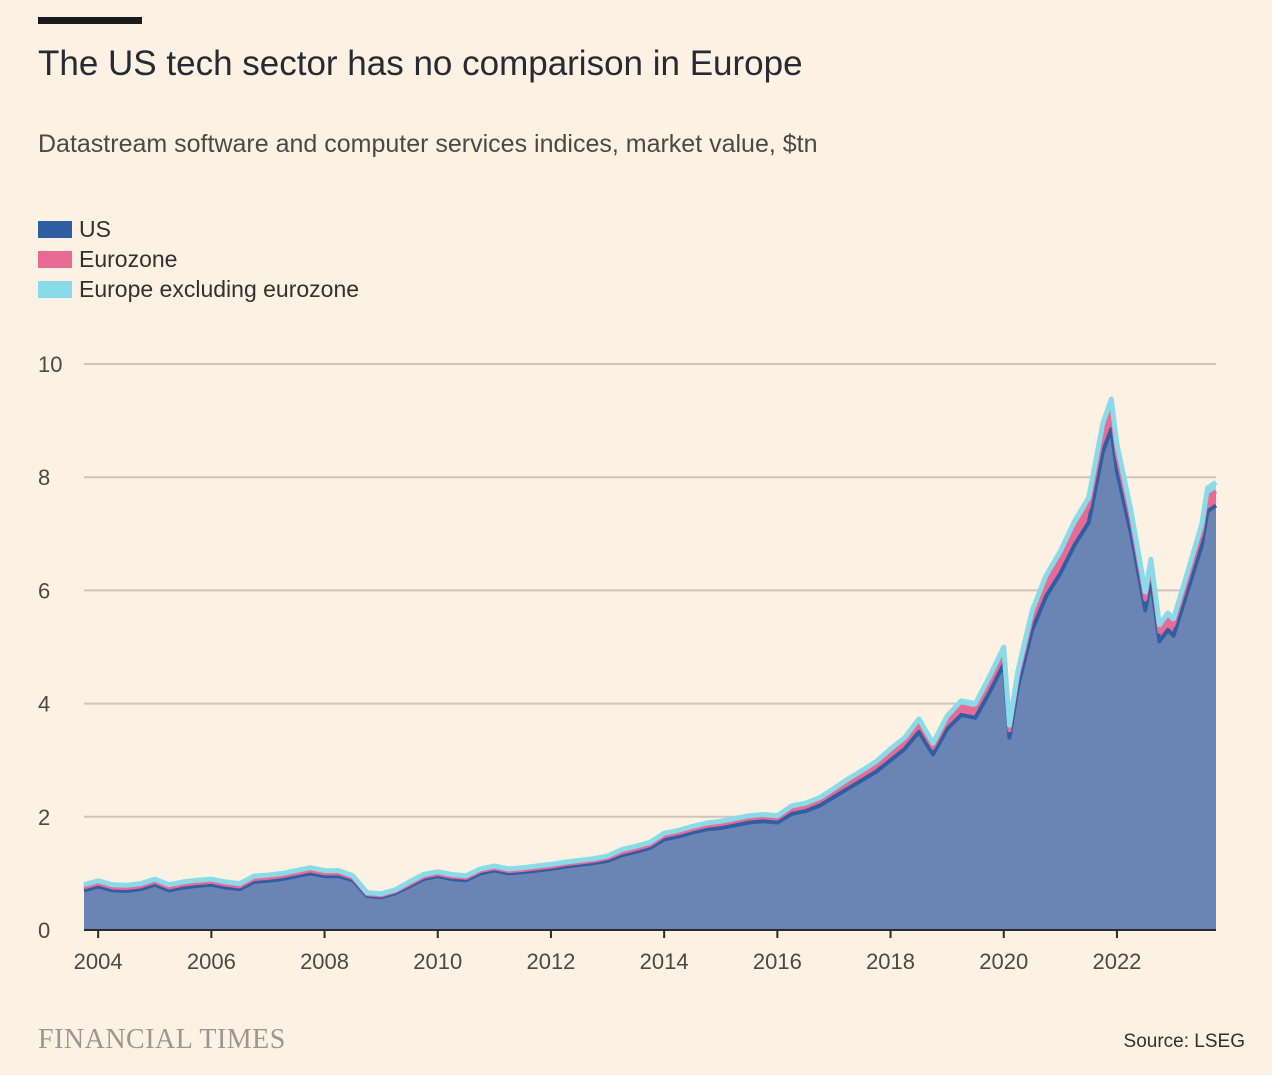 Image resolution: width=1272 pixels, height=1075 pixels. What do you see at coordinates (90, 20) in the screenshot?
I see `ft-top-rule` at bounding box center [90, 20].